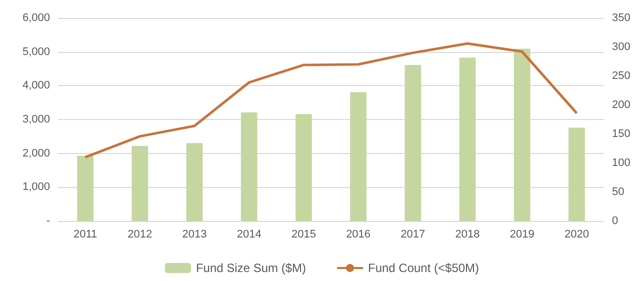 The height and width of the screenshot is (281, 644). What do you see at coordinates (621, 18) in the screenshot?
I see `y2-tick-label: 350` at bounding box center [621, 18].